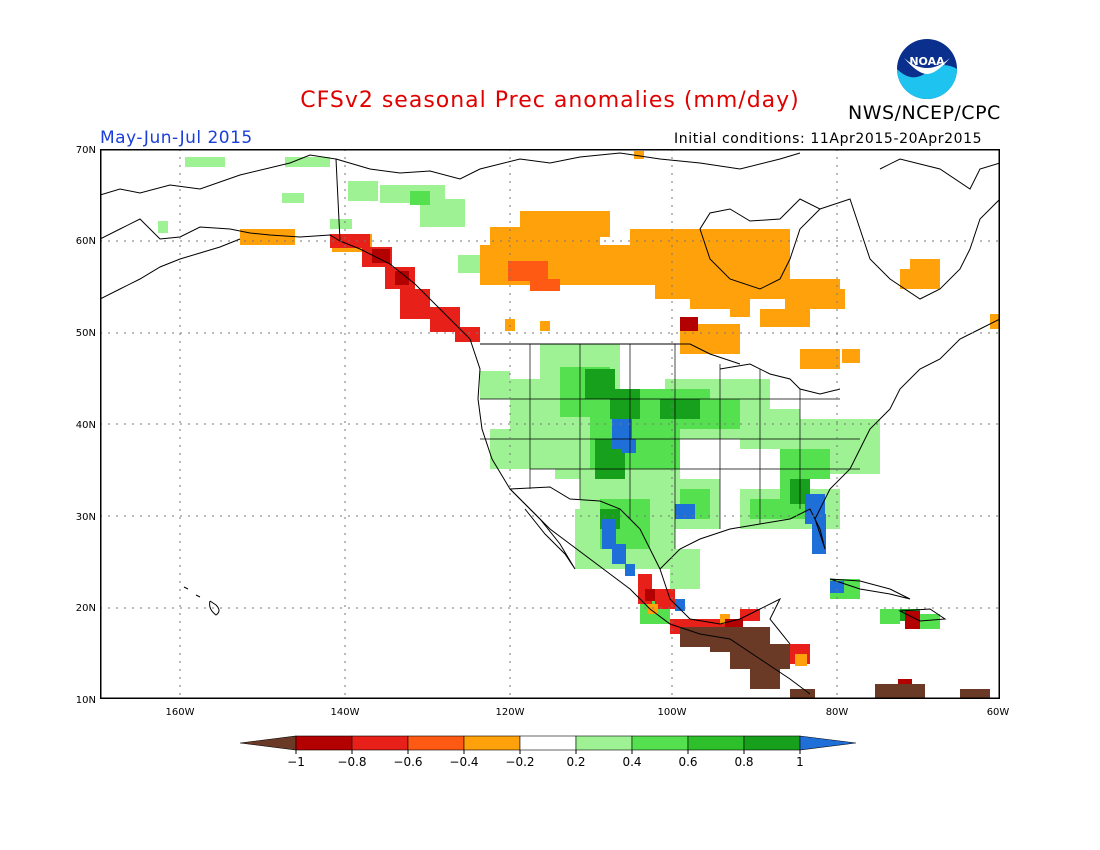 This screenshot has width=1100, height=850. Describe the element at coordinates (828, 139) in the screenshot. I see `initial-conditions-label: Initial conditions: 11Apr2015-20Apr2015` at that location.